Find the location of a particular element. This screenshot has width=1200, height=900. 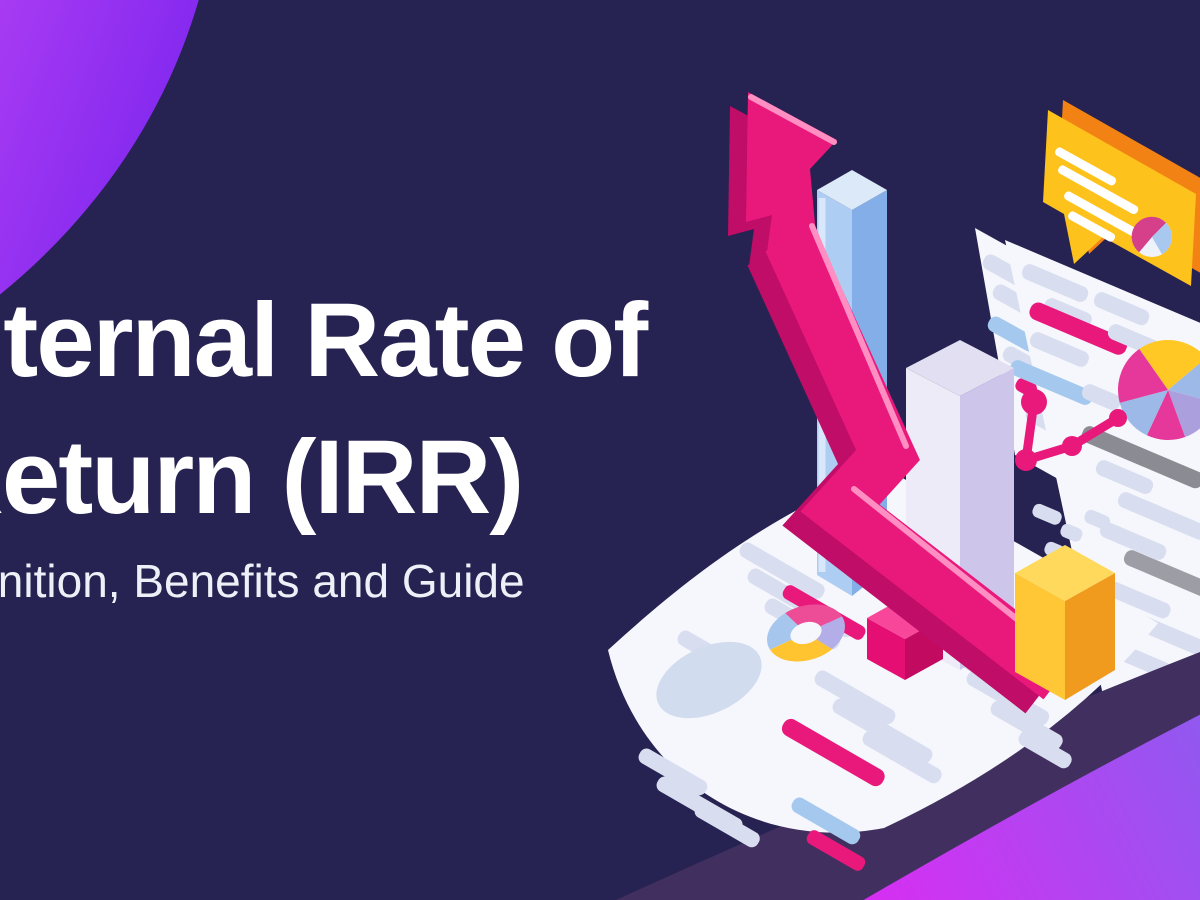

page-title-line1: Internal Rate of is located at coordinates (324, 340).